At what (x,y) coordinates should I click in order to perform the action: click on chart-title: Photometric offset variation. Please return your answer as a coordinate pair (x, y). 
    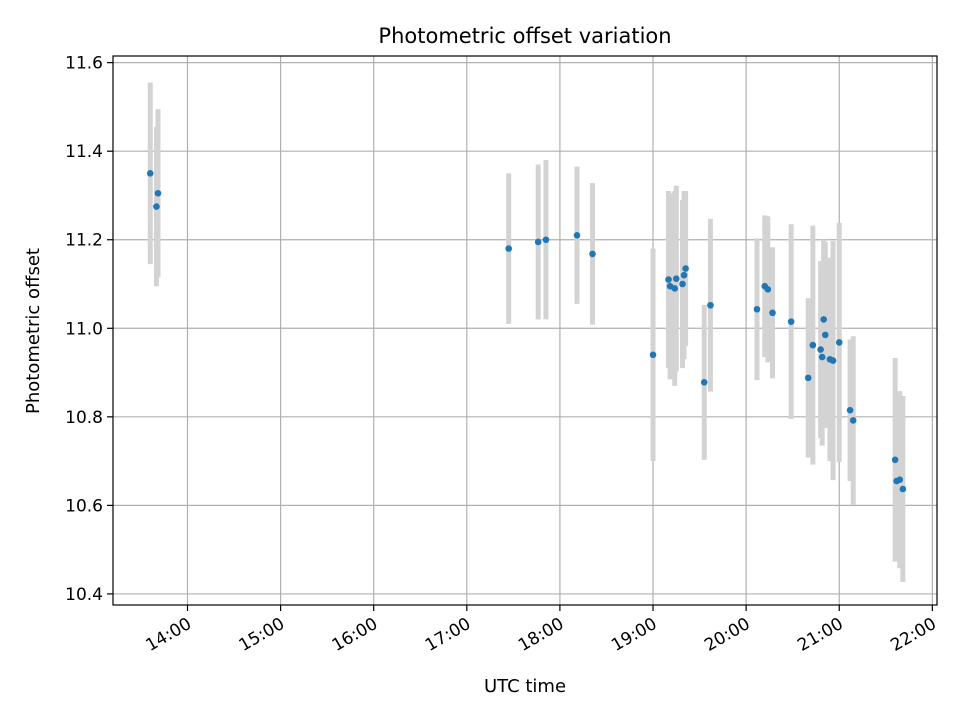
    Looking at the image, I should click on (524, 36).